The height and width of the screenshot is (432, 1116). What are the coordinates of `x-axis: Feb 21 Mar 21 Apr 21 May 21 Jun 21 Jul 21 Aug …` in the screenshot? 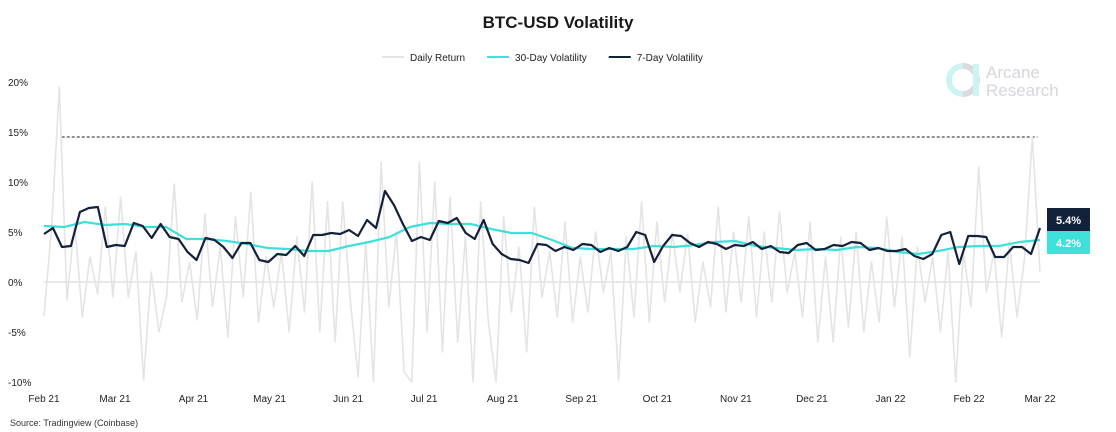 It's located at (542, 399).